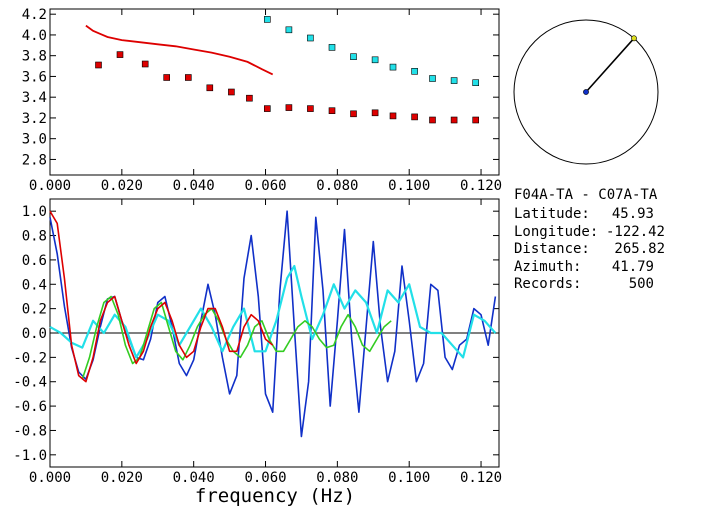 Image resolution: width=702 pixels, height=519 pixels. Describe the element at coordinates (481, 186) in the screenshot. I see `dispersion-x-tick-label: 0.120` at that location.